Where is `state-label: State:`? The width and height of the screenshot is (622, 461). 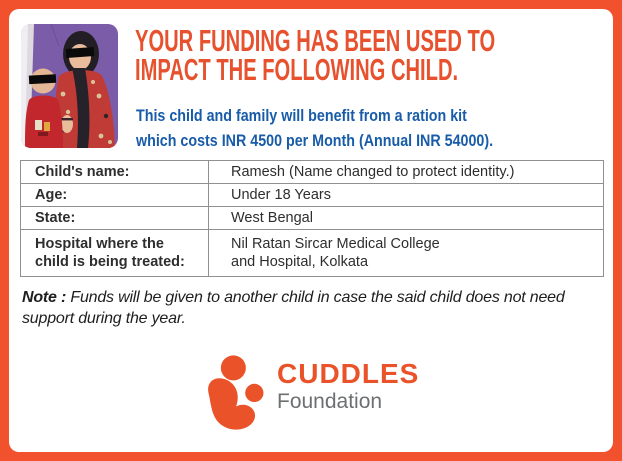 state-label: State: is located at coordinates (115, 218).